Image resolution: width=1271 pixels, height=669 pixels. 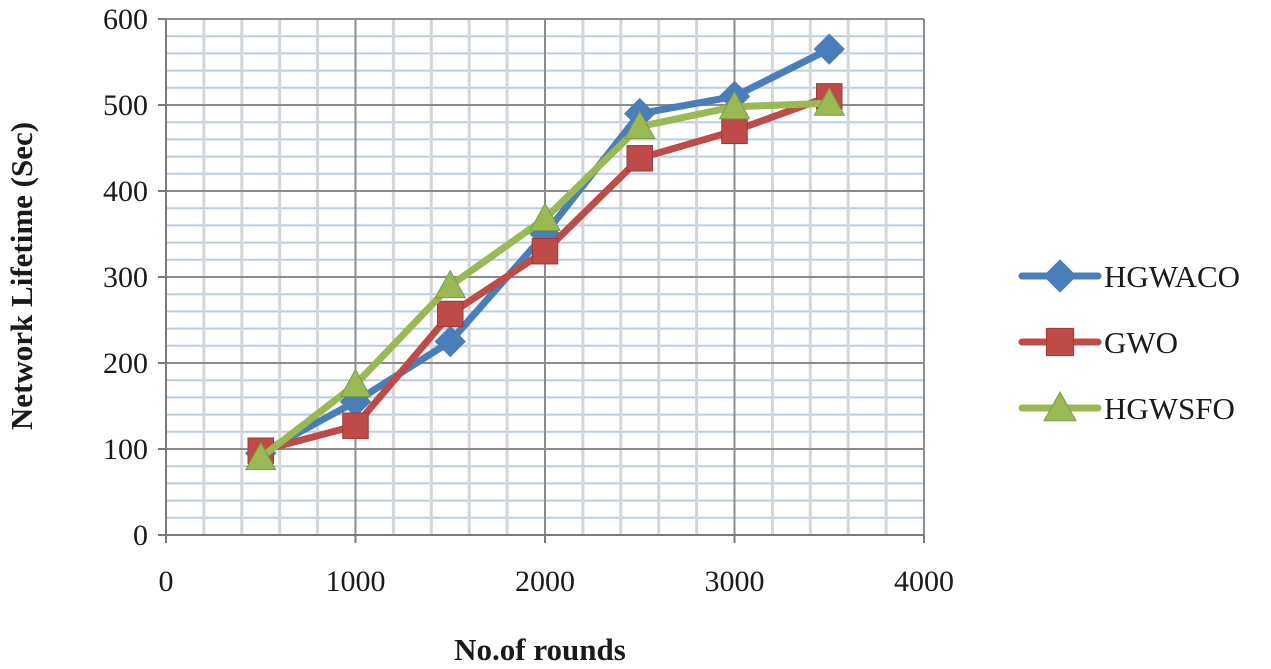 What do you see at coordinates (545, 581) in the screenshot?
I see `x-tick-label: 2000` at bounding box center [545, 581].